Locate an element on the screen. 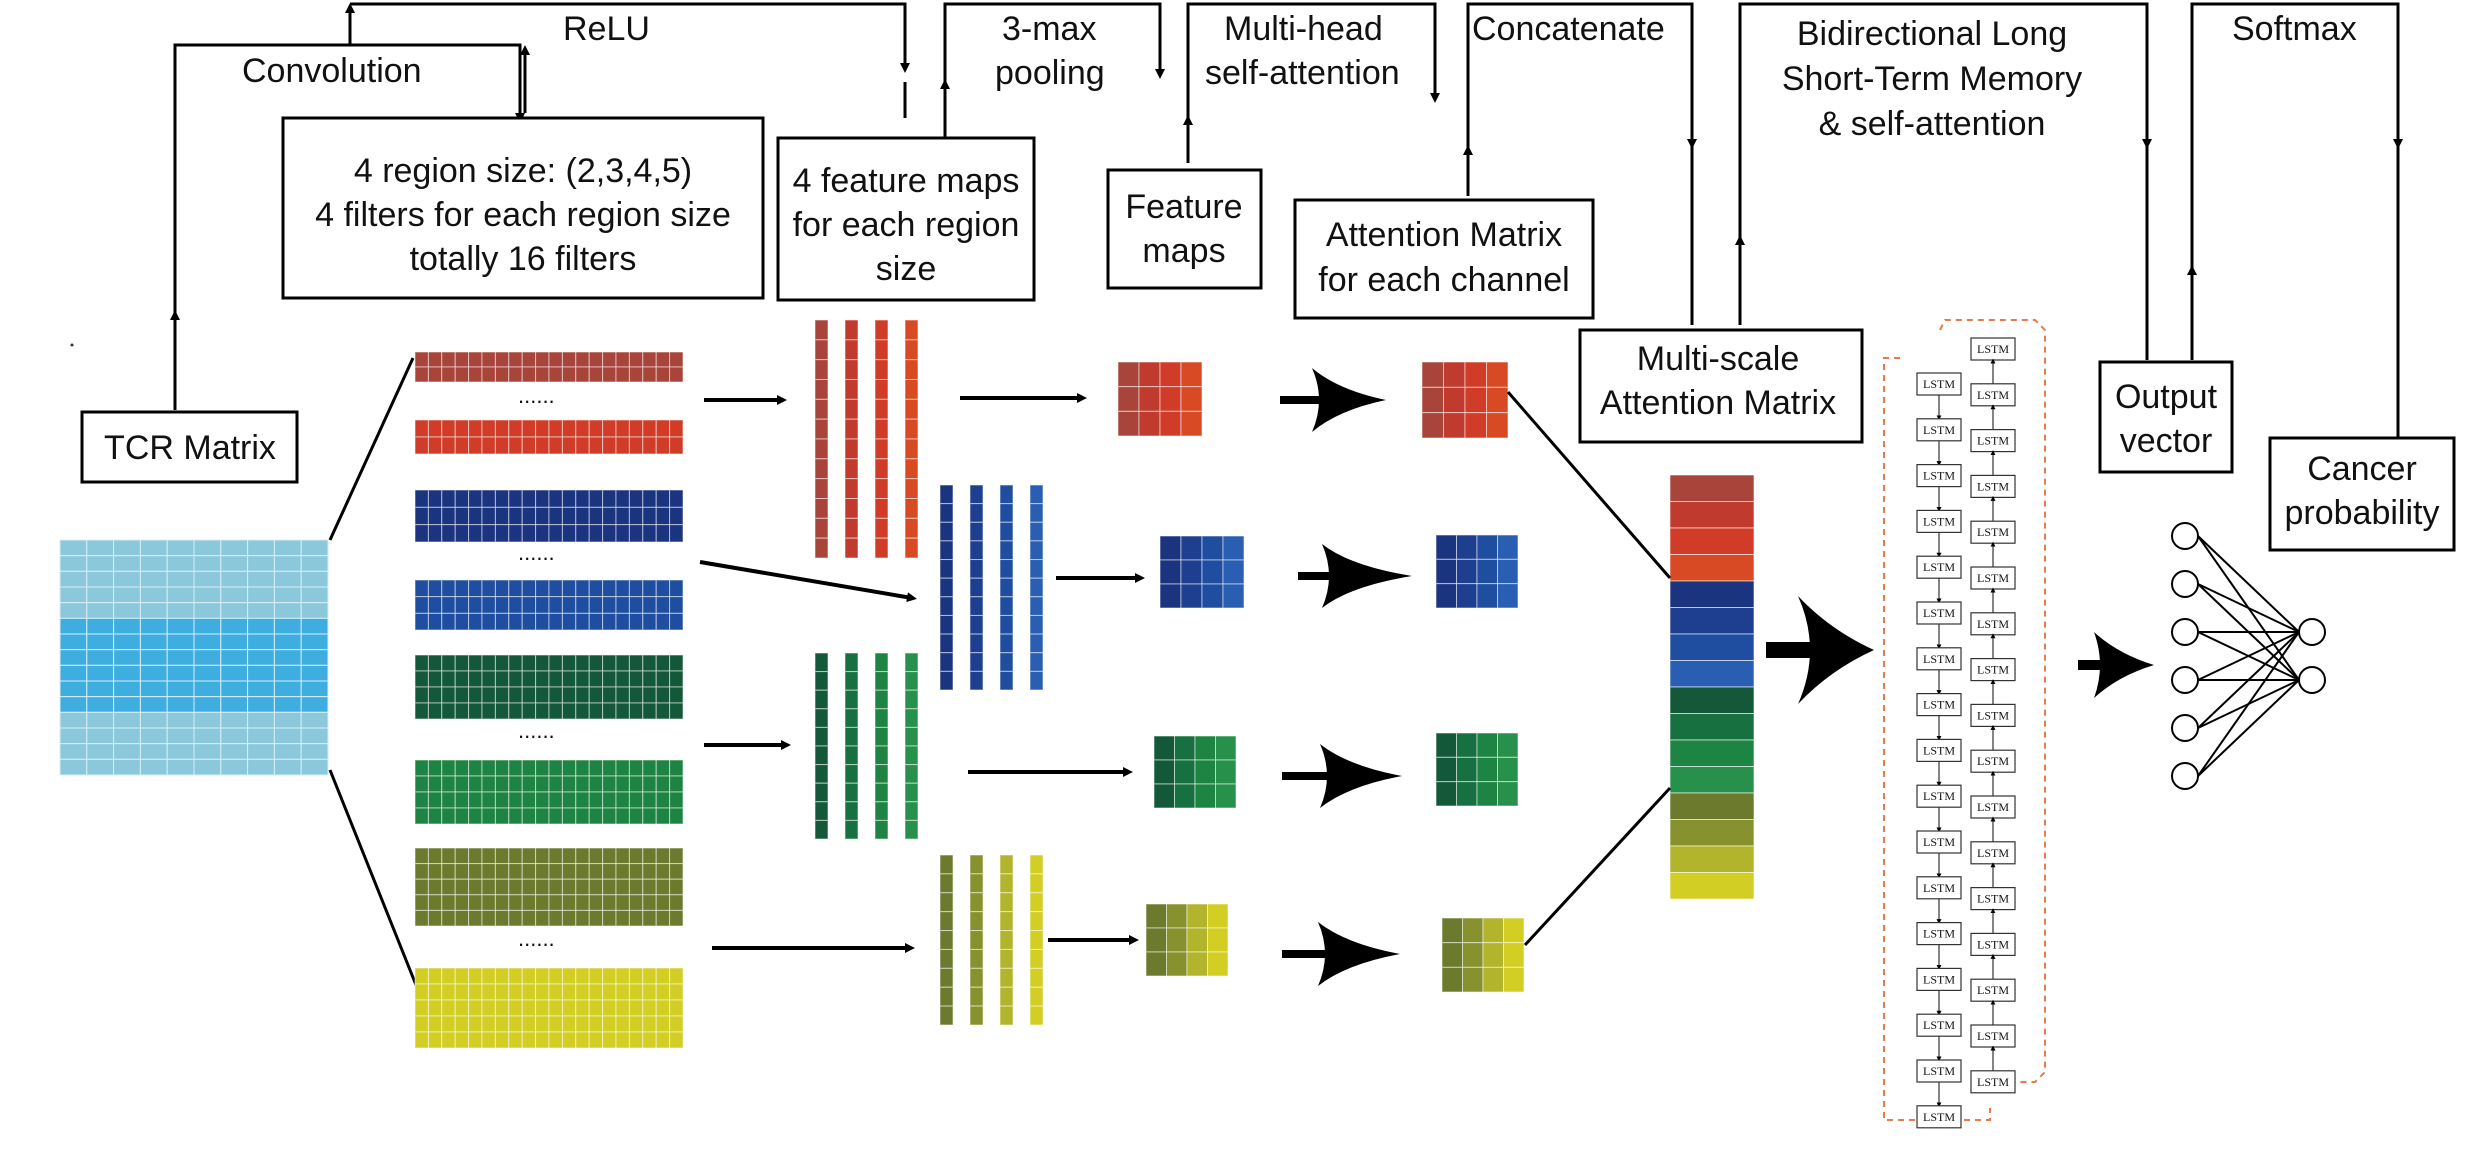 This screenshot has height=1170, width=2465. lstm-cell: LSTM is located at coordinates (1993, 761).